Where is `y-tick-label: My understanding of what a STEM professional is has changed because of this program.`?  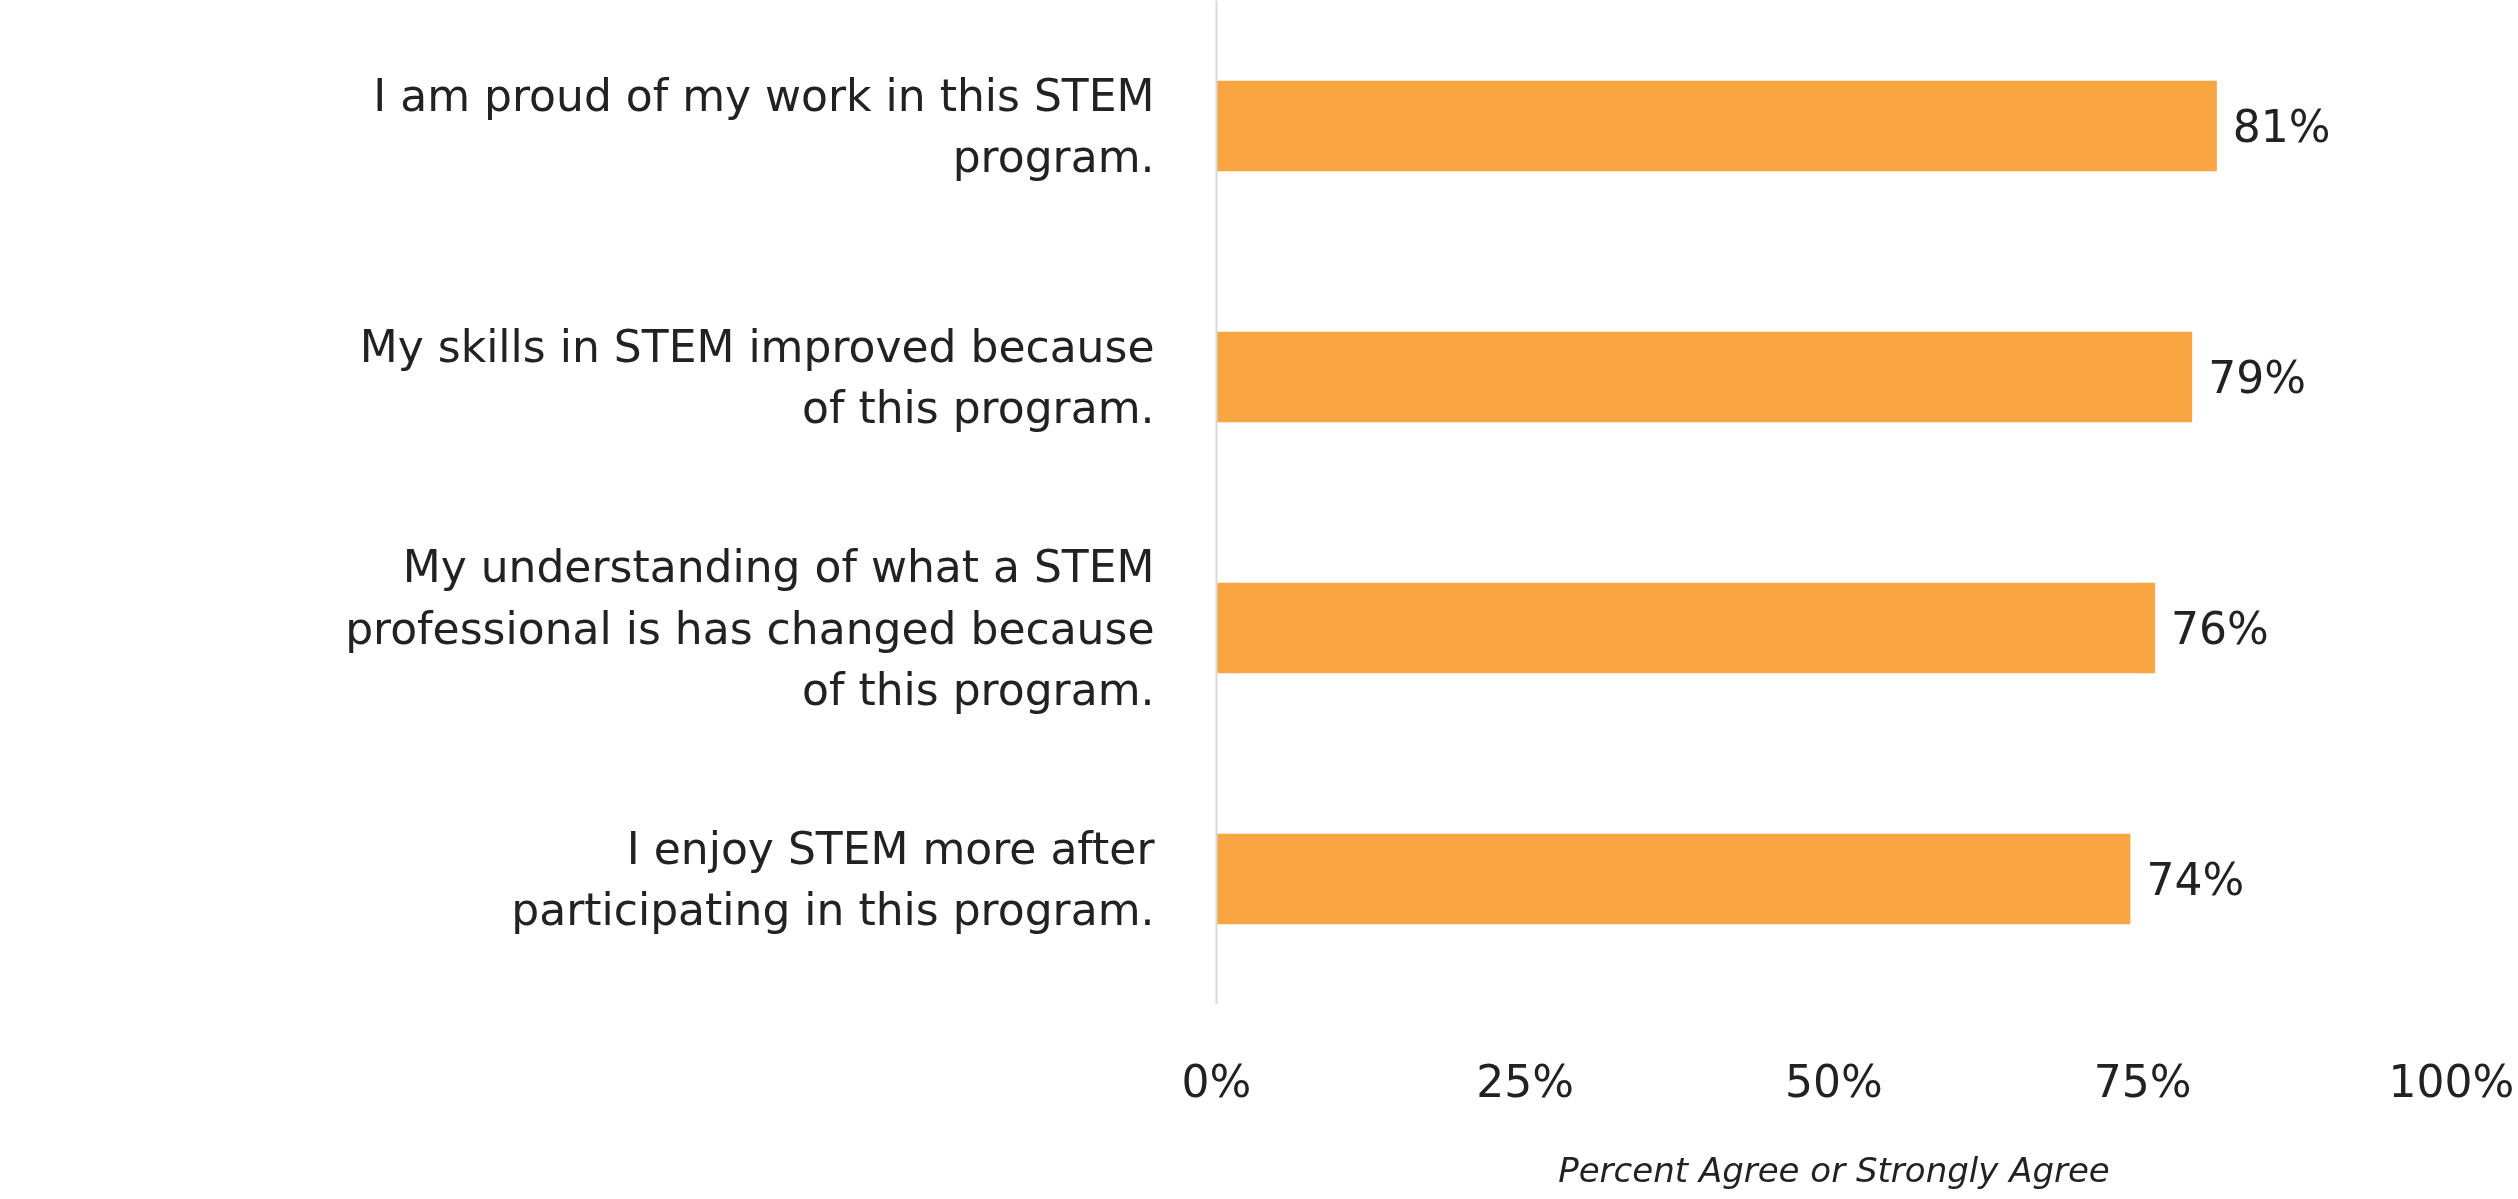
y-tick-label: My understanding of what a STEM professional is has changed because of this program. is located at coordinates (750, 628).